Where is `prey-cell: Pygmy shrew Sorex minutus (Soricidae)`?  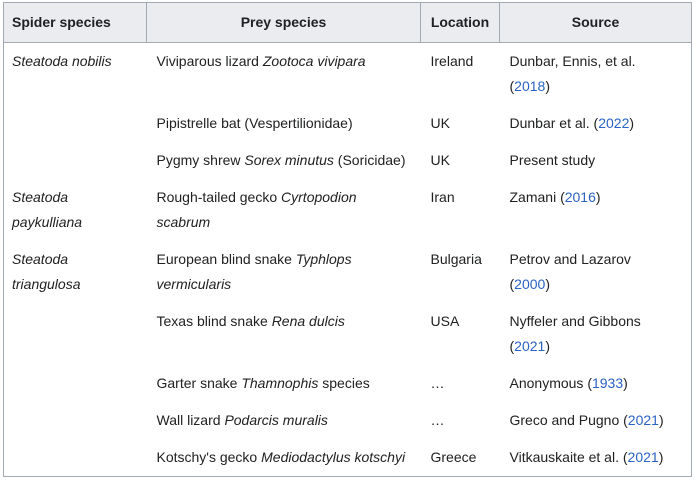
prey-cell: Pygmy shrew Sorex minutus (Soricidae) is located at coordinates (283, 160).